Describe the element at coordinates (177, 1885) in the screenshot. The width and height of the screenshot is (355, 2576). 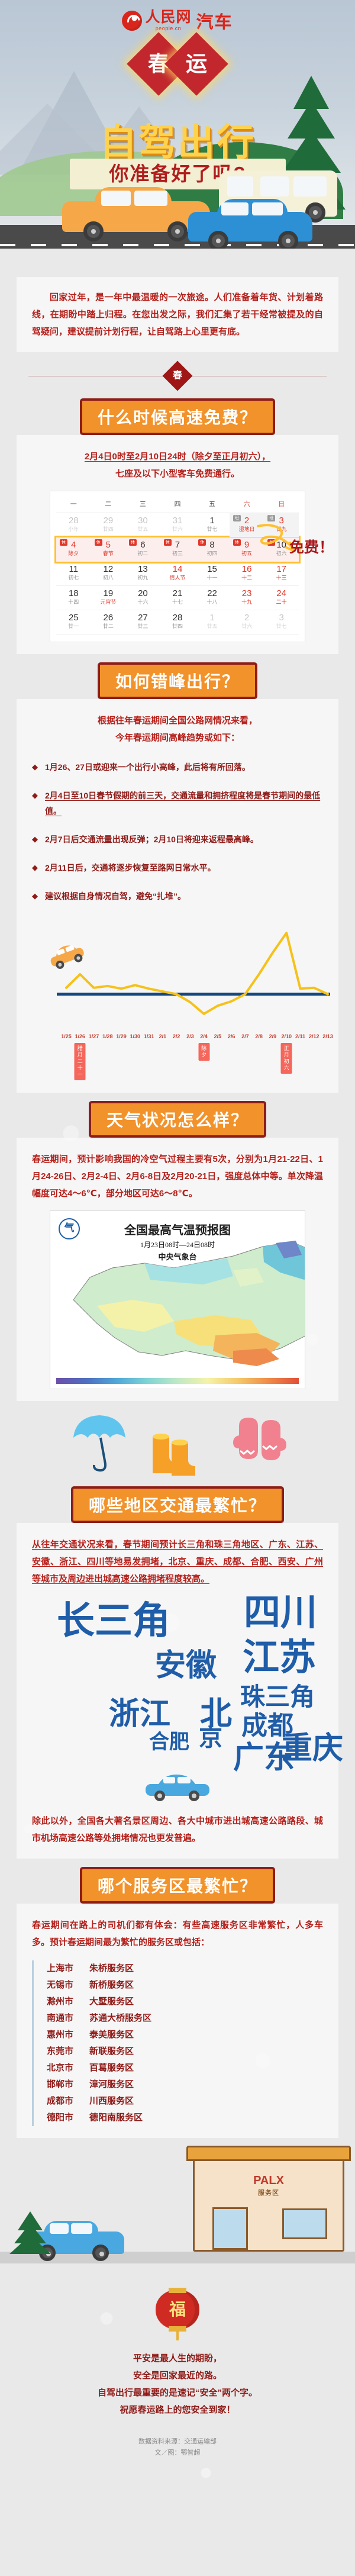
I see `section-heading-service-areas: 哪个服务区最繁忙？` at that location.